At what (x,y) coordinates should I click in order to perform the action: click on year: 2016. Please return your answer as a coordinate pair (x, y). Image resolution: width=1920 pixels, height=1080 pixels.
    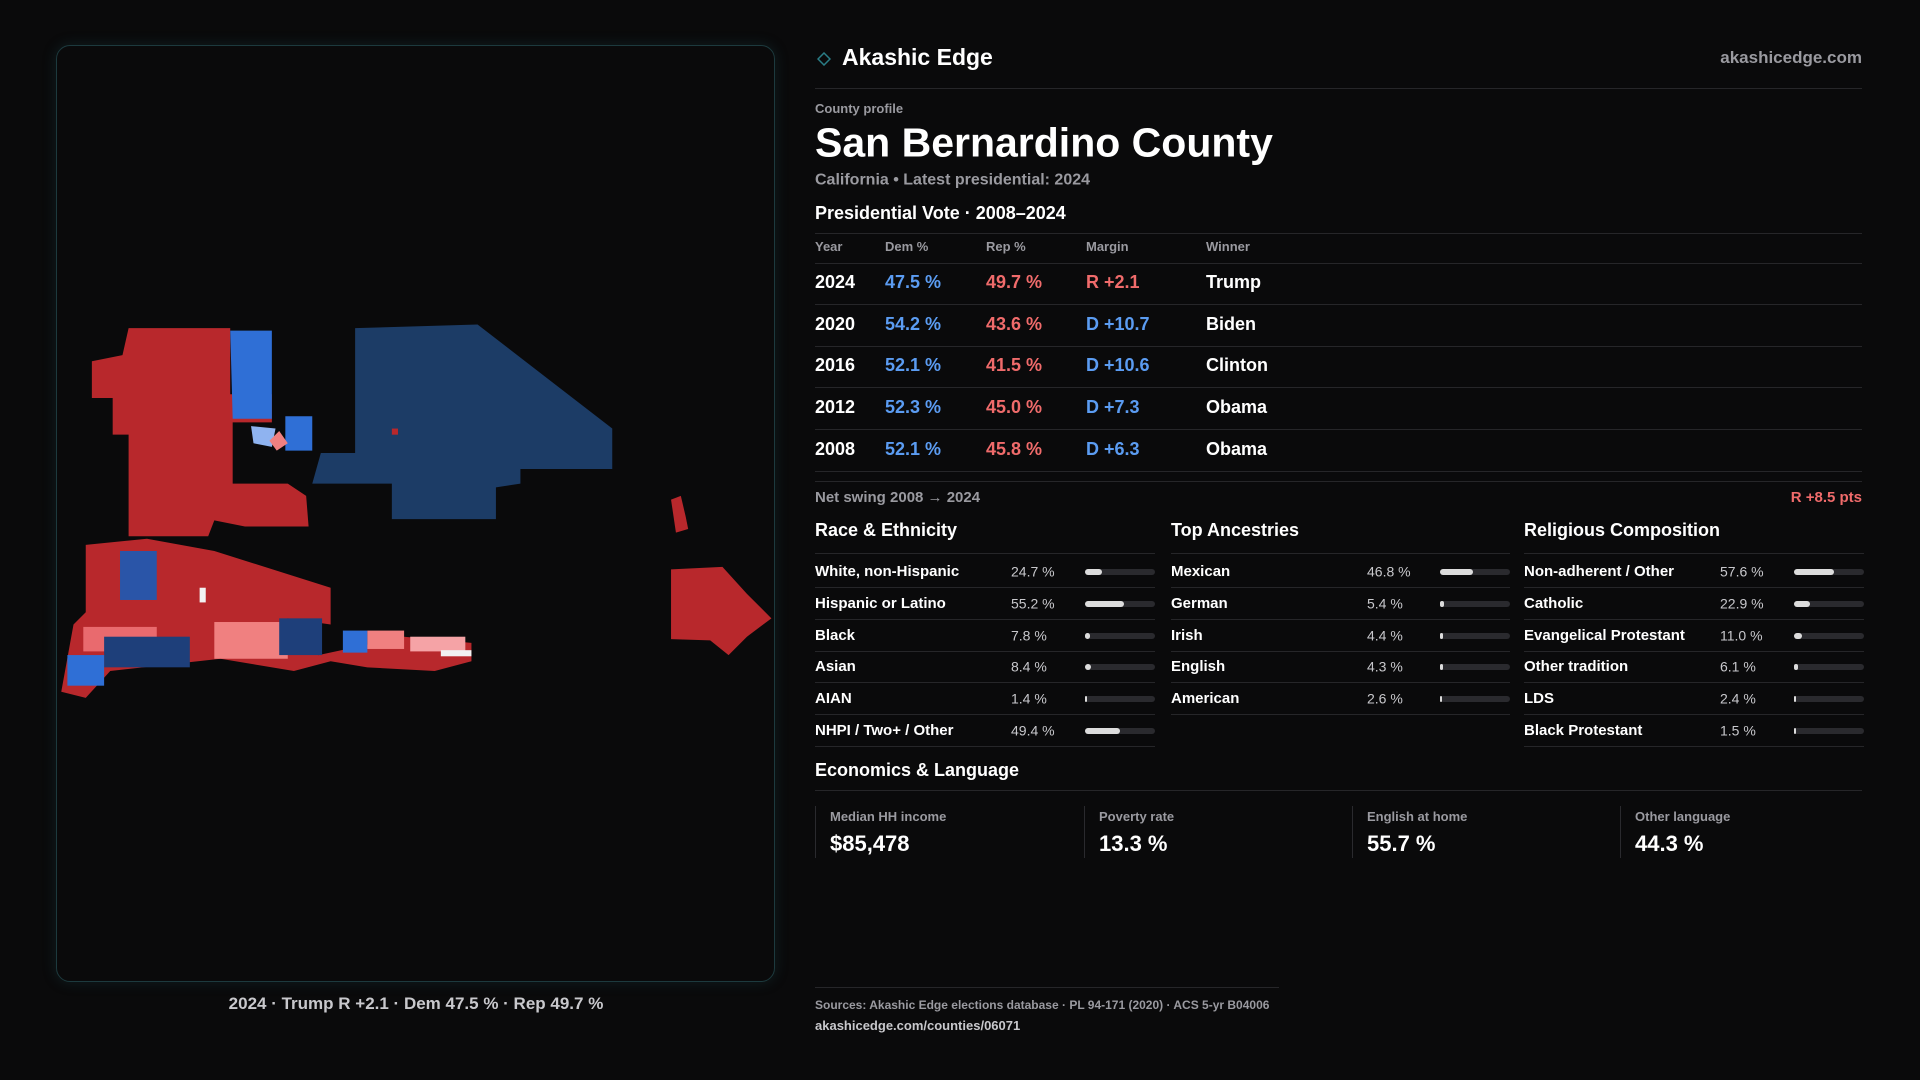
    Looking at the image, I should click on (835, 365).